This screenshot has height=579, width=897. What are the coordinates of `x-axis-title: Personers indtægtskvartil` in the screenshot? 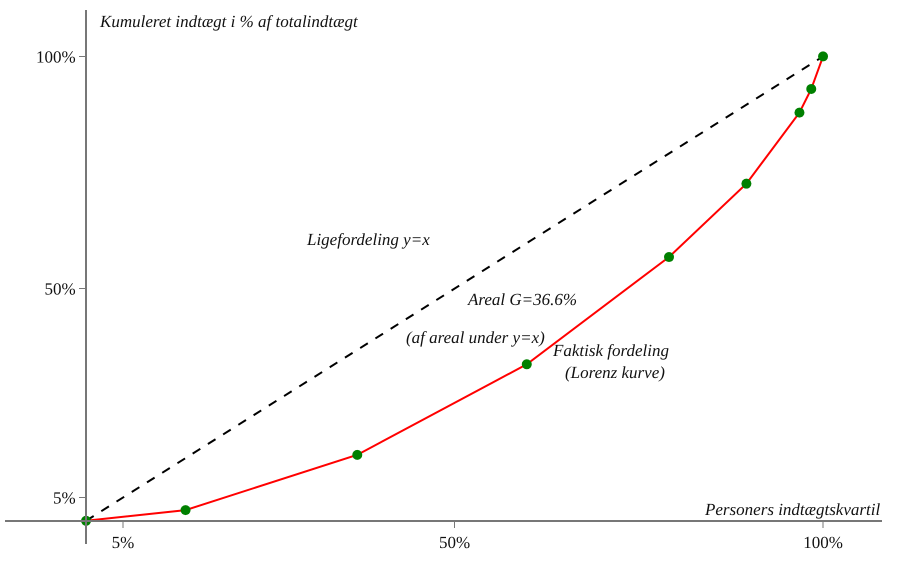 It's located at (792, 509).